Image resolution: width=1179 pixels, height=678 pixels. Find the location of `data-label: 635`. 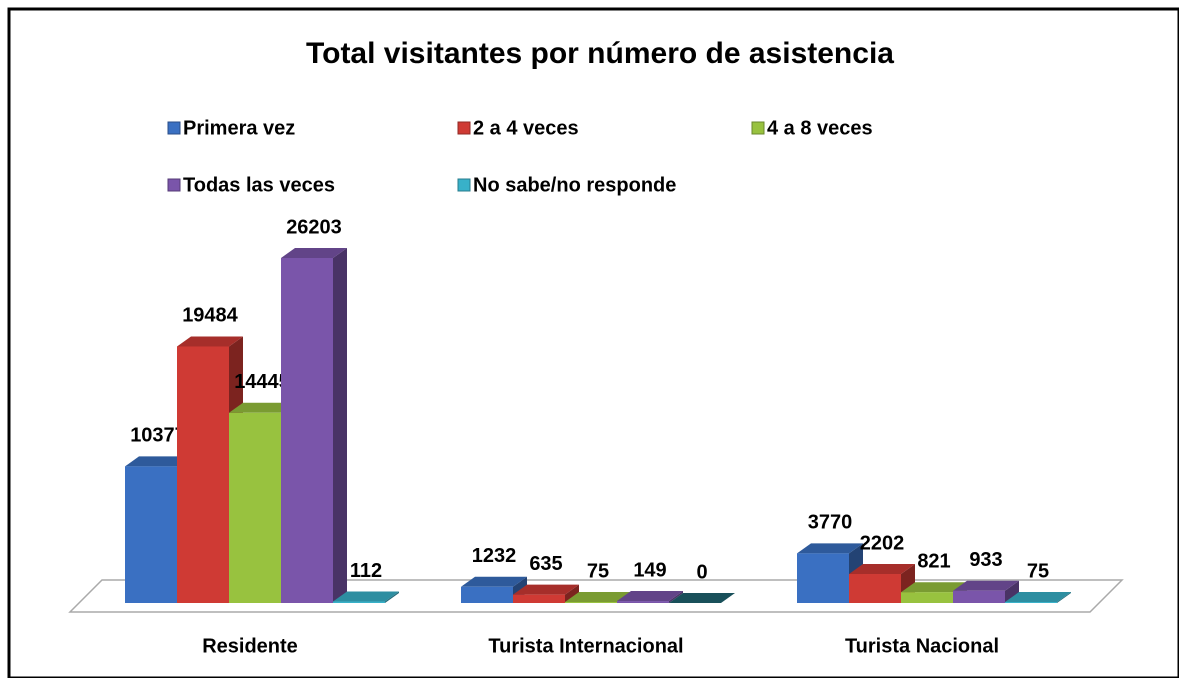

data-label: 635 is located at coordinates (545, 564).